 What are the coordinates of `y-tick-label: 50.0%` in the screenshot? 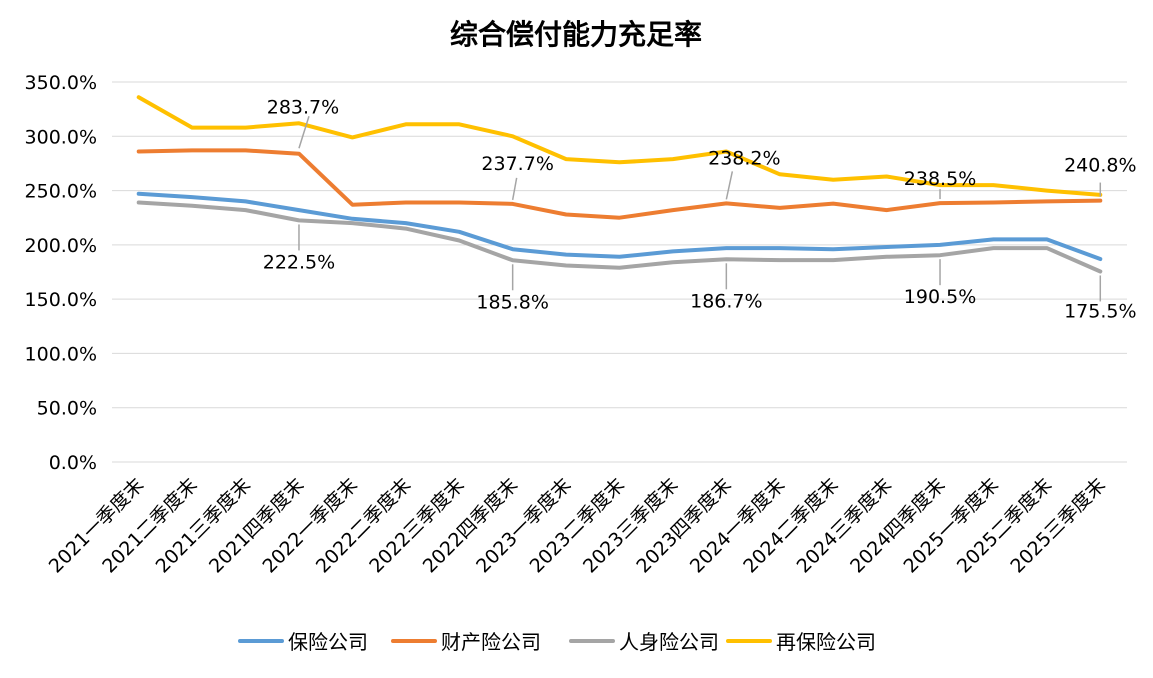 It's located at (67, 409).